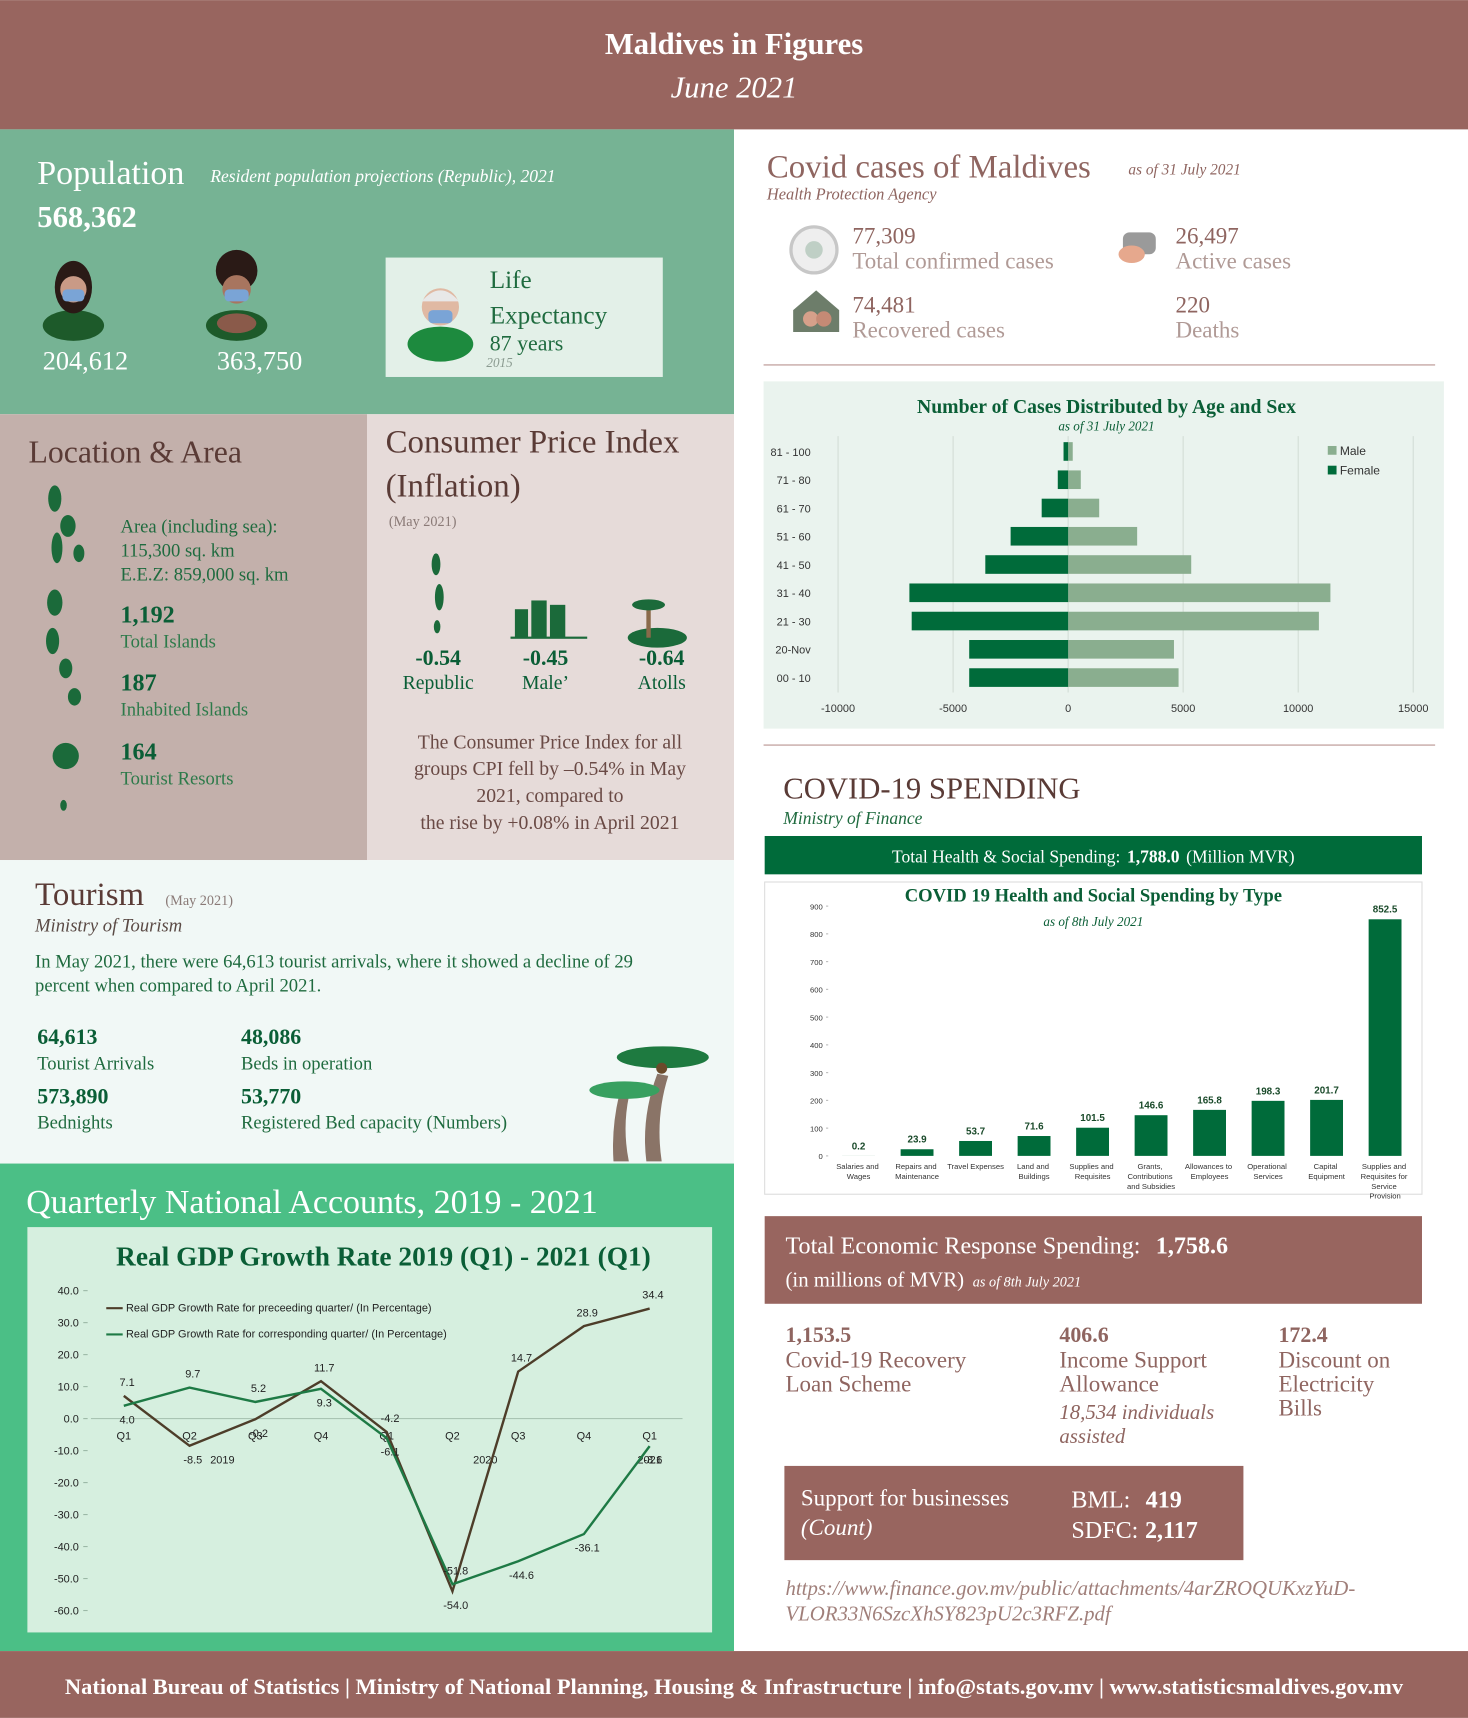 The image size is (1468, 1718). Describe the element at coordinates (1385, 910) in the screenshot. I see `data-label: 852.5` at that location.